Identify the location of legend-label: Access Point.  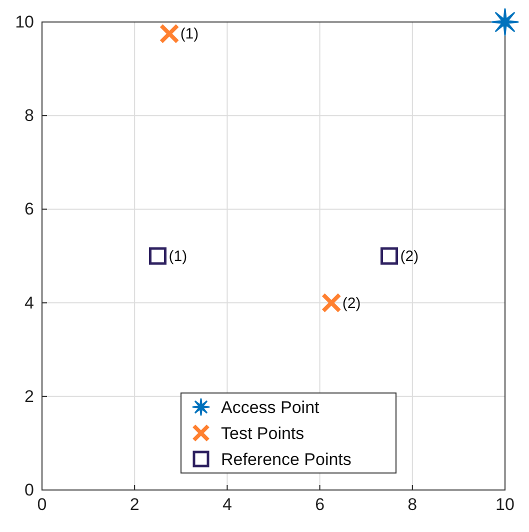
(270, 407).